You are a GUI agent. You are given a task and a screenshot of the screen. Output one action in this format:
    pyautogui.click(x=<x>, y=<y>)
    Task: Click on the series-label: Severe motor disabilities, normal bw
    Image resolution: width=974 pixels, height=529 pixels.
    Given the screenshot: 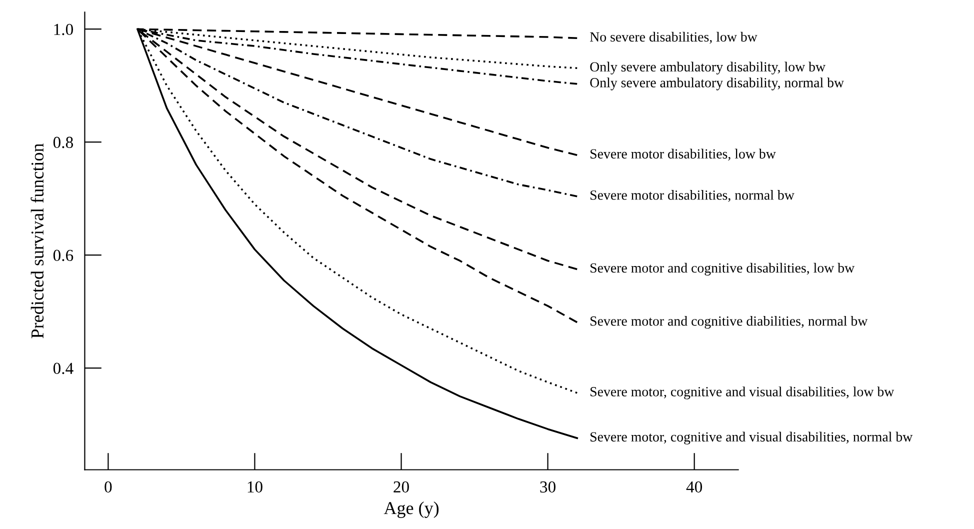 What is the action you would take?
    pyautogui.click(x=692, y=196)
    